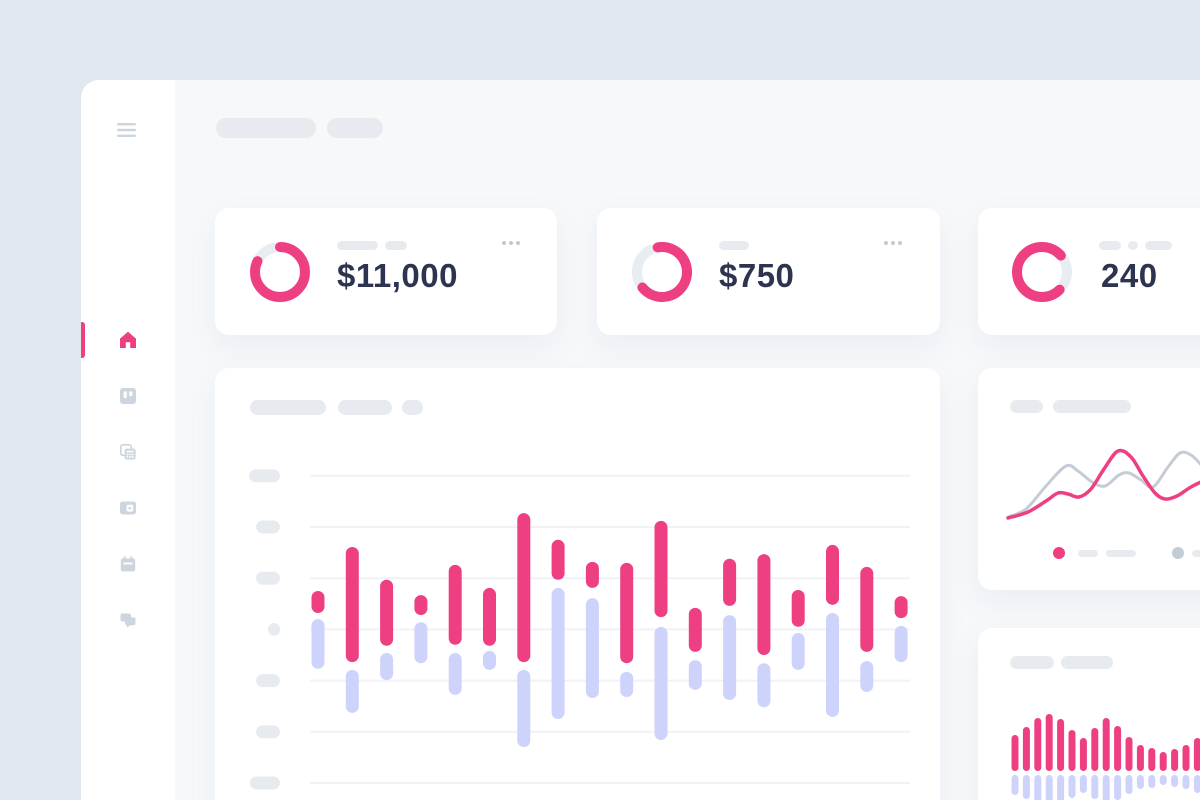 Image resolution: width=1200 pixels, height=800 pixels. I want to click on sidebar-item-calendar, so click(128, 564).